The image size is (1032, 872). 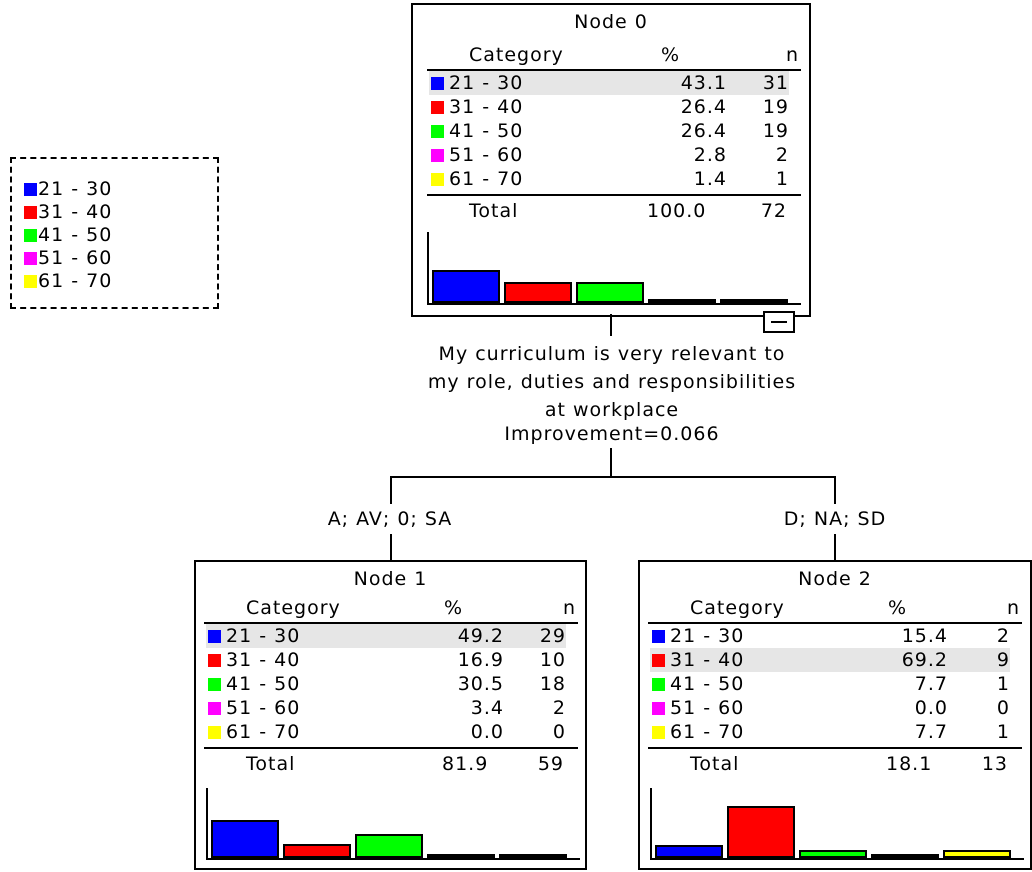 What do you see at coordinates (391, 764) in the screenshot?
I see `node-1-total-row: Total 81.9 59` at bounding box center [391, 764].